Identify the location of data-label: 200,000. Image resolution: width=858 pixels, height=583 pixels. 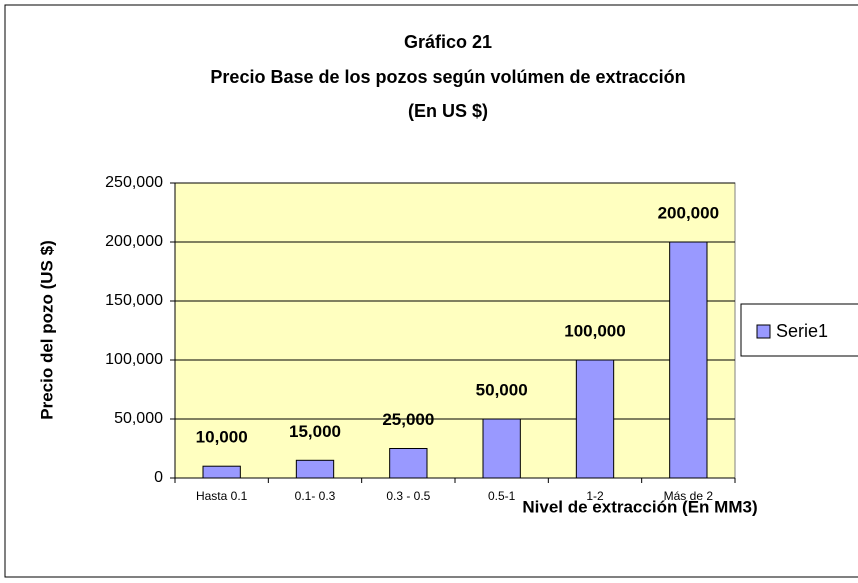
(688, 212).